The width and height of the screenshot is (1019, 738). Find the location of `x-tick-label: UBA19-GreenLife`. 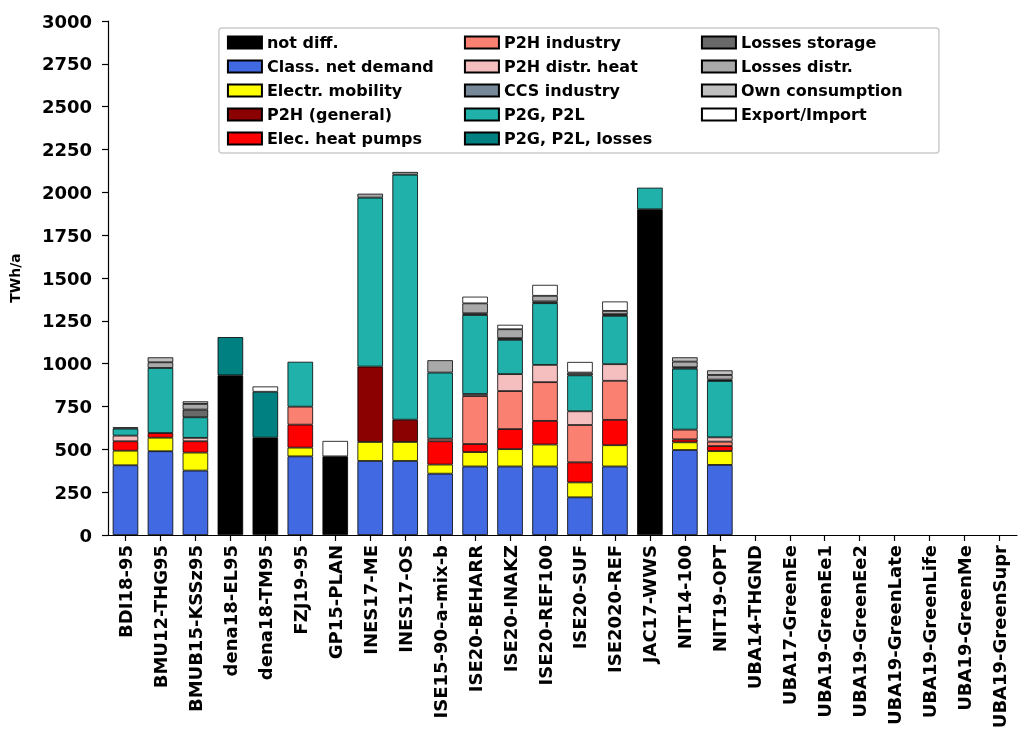

x-tick-label: UBA19-GreenLife is located at coordinates (930, 632).